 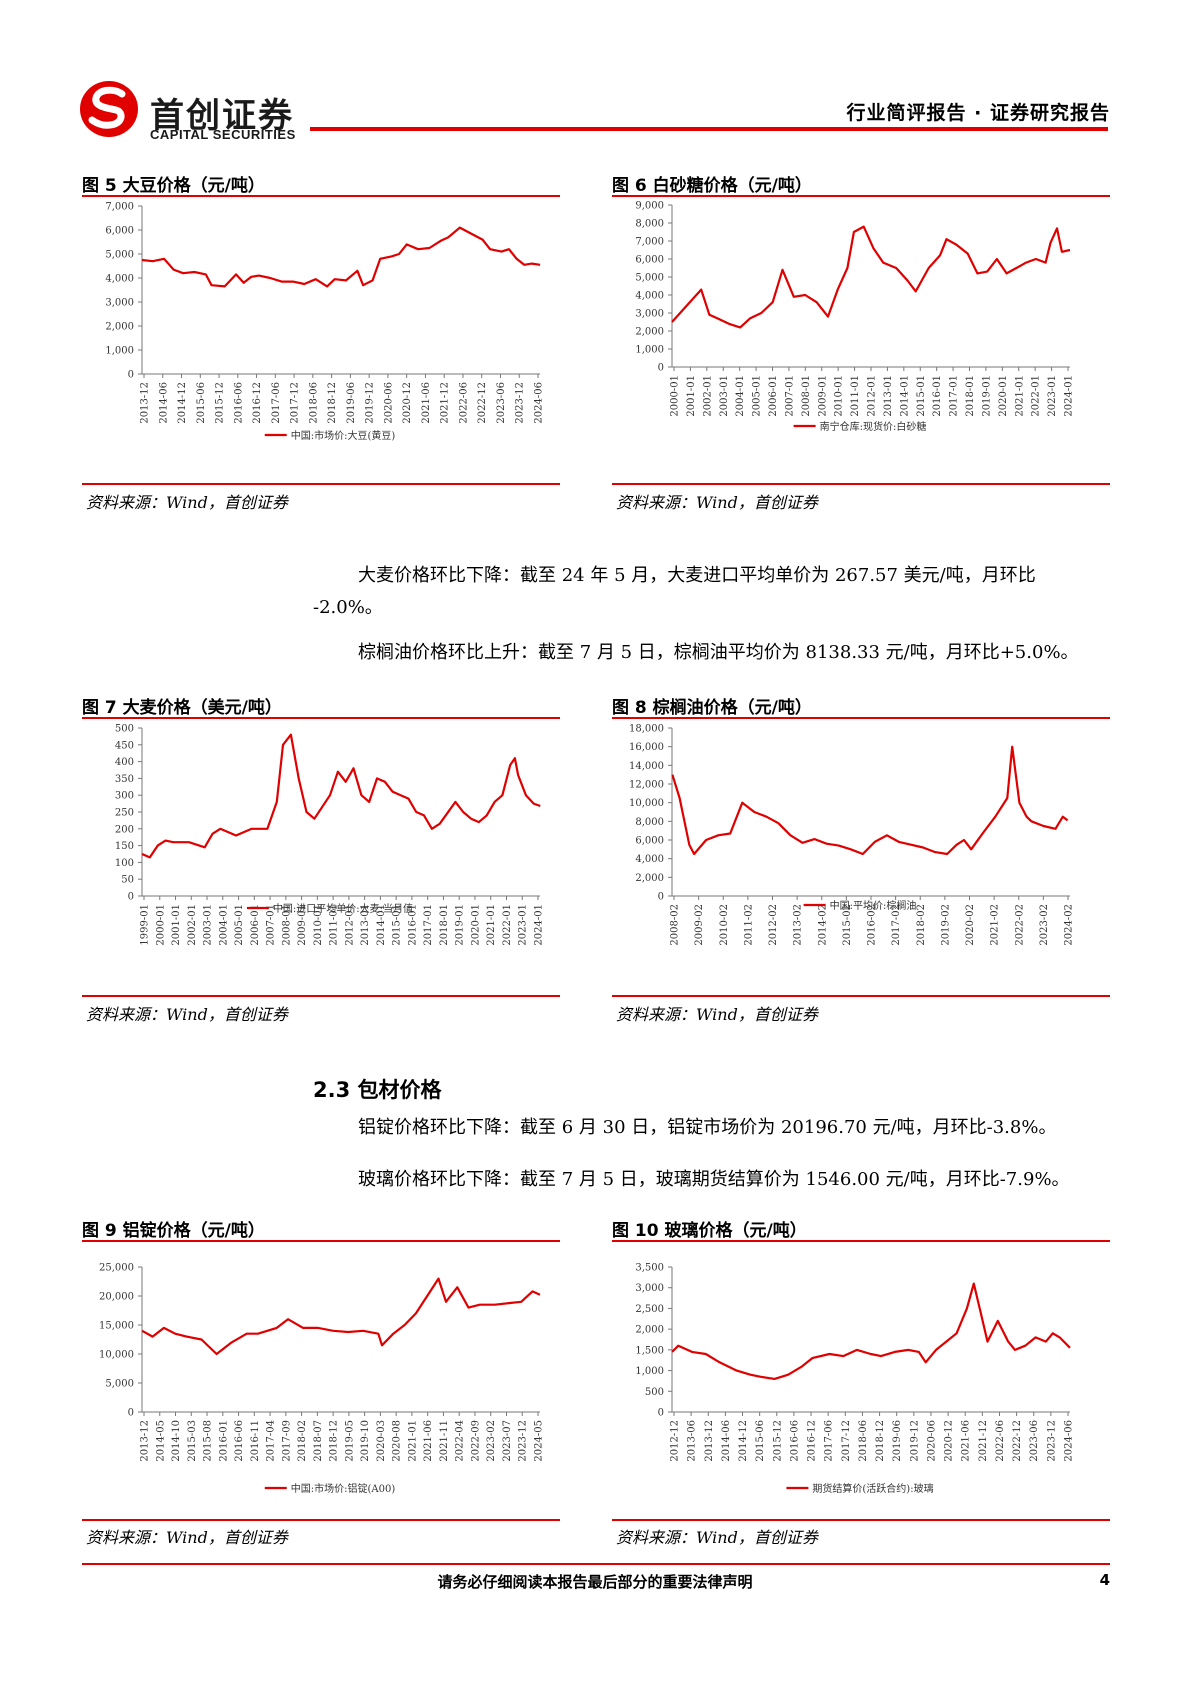 I want to click on x-tick-label: 2016-06, so click(x=794, y=1441).